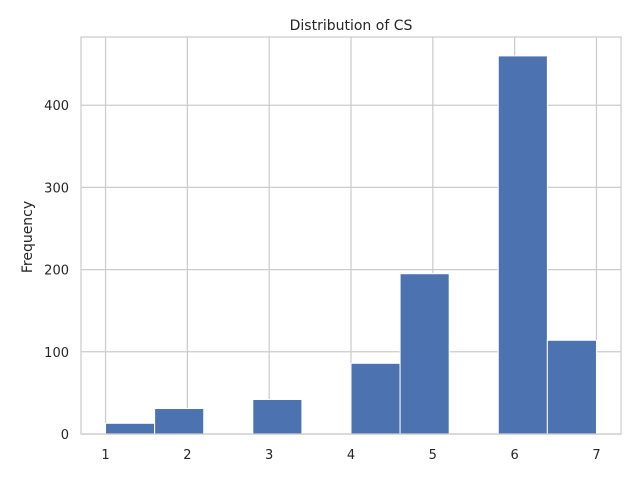  What do you see at coordinates (56, 353) in the screenshot?
I see `y-tick-label-1: 100` at bounding box center [56, 353].